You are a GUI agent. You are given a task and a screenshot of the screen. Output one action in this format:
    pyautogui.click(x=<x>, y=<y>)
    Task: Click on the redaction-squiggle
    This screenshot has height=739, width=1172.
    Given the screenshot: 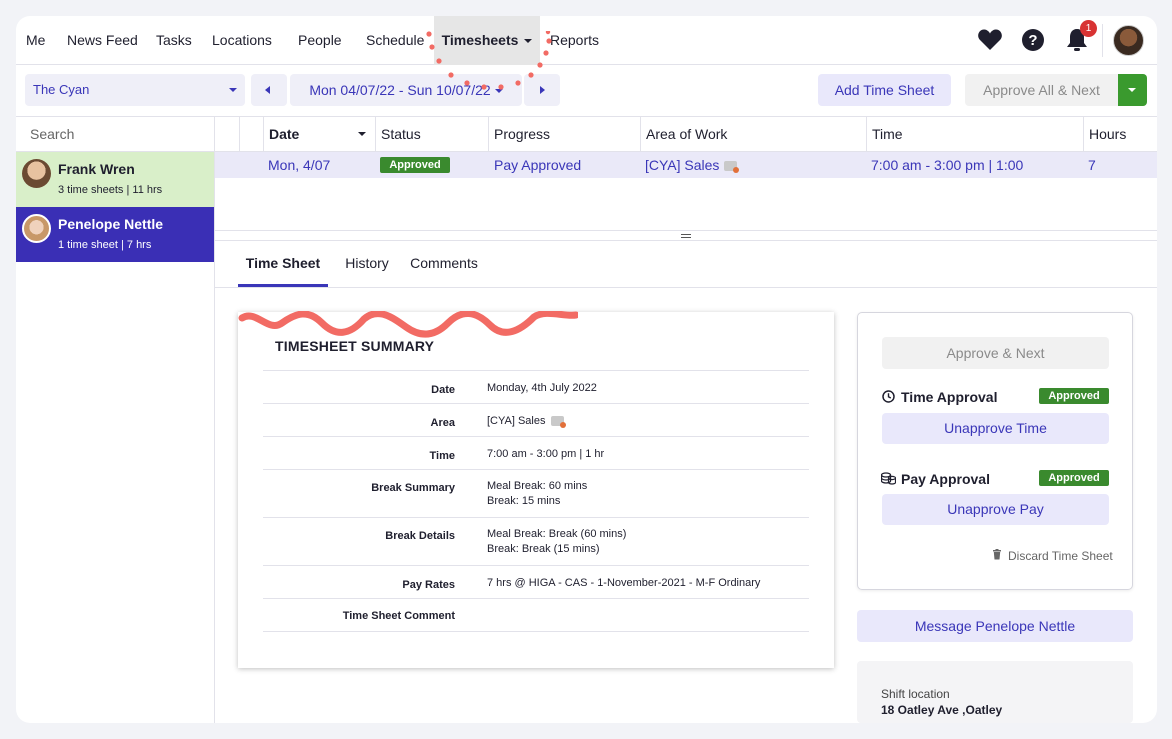 What is the action you would take?
    pyautogui.click(x=408, y=324)
    